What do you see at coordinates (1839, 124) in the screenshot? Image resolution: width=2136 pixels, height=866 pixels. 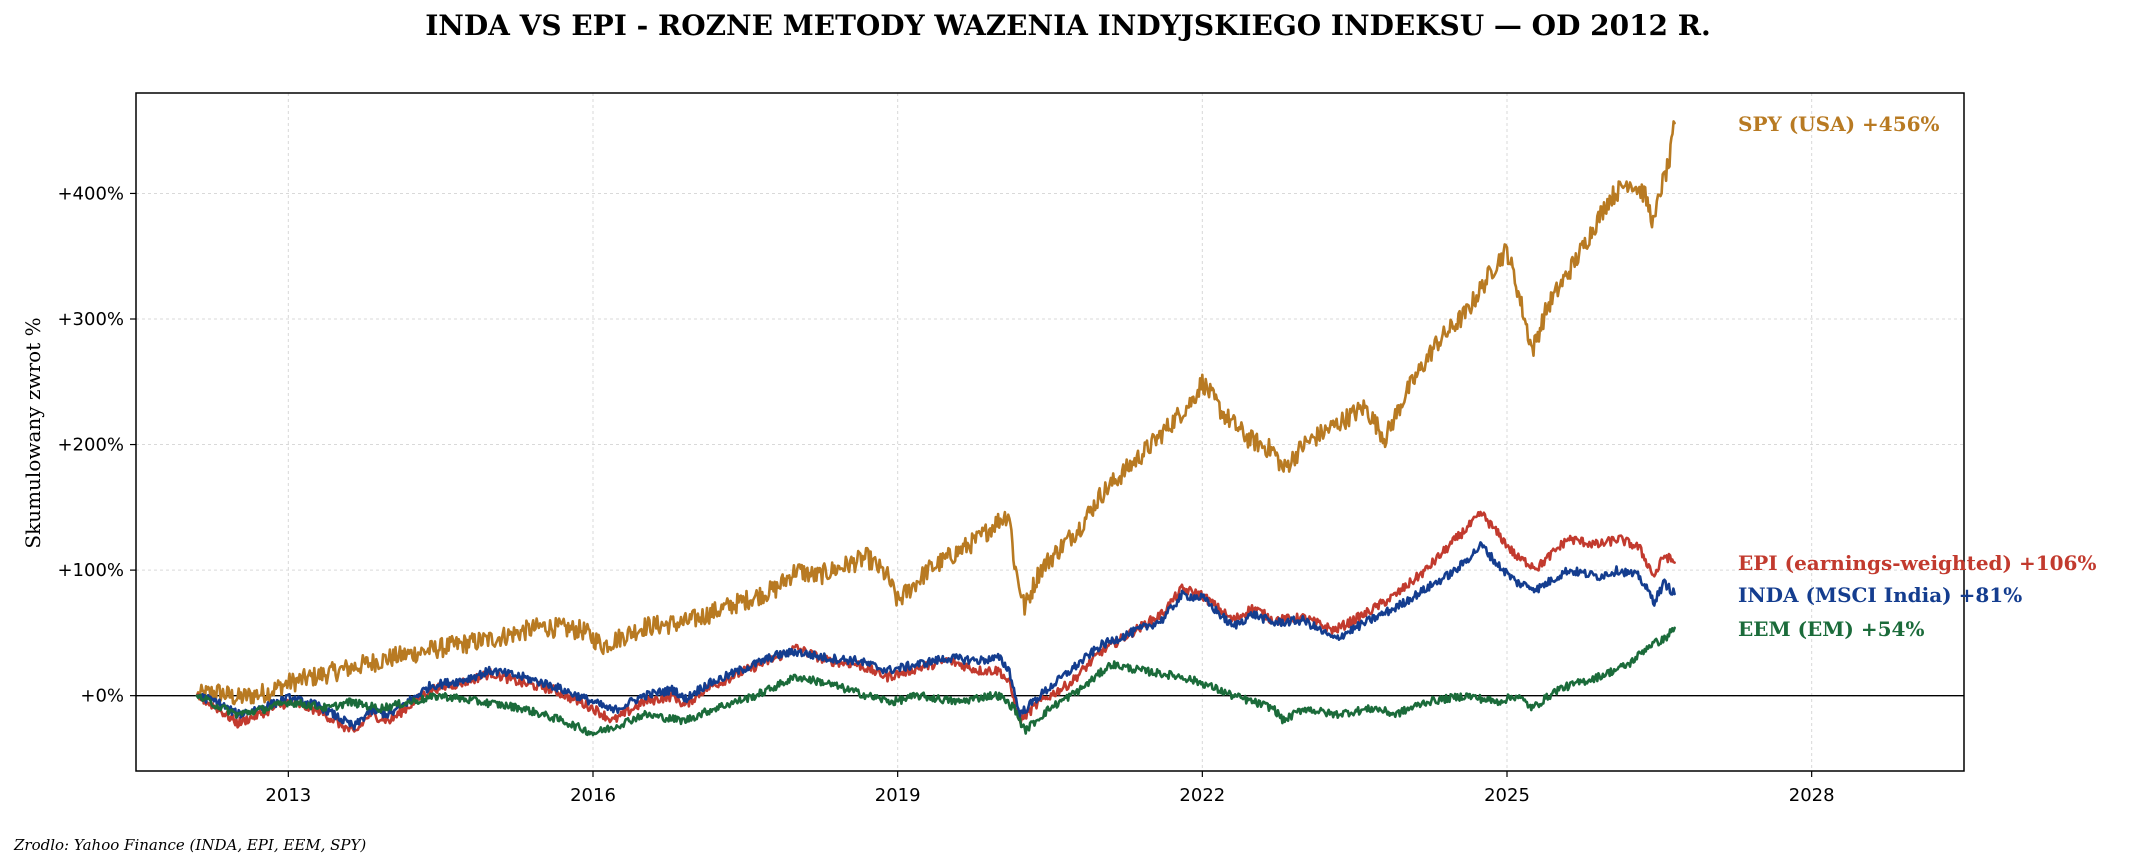 I see `series-end-label-spy-usa: SPY (USA) +456%` at bounding box center [1839, 124].